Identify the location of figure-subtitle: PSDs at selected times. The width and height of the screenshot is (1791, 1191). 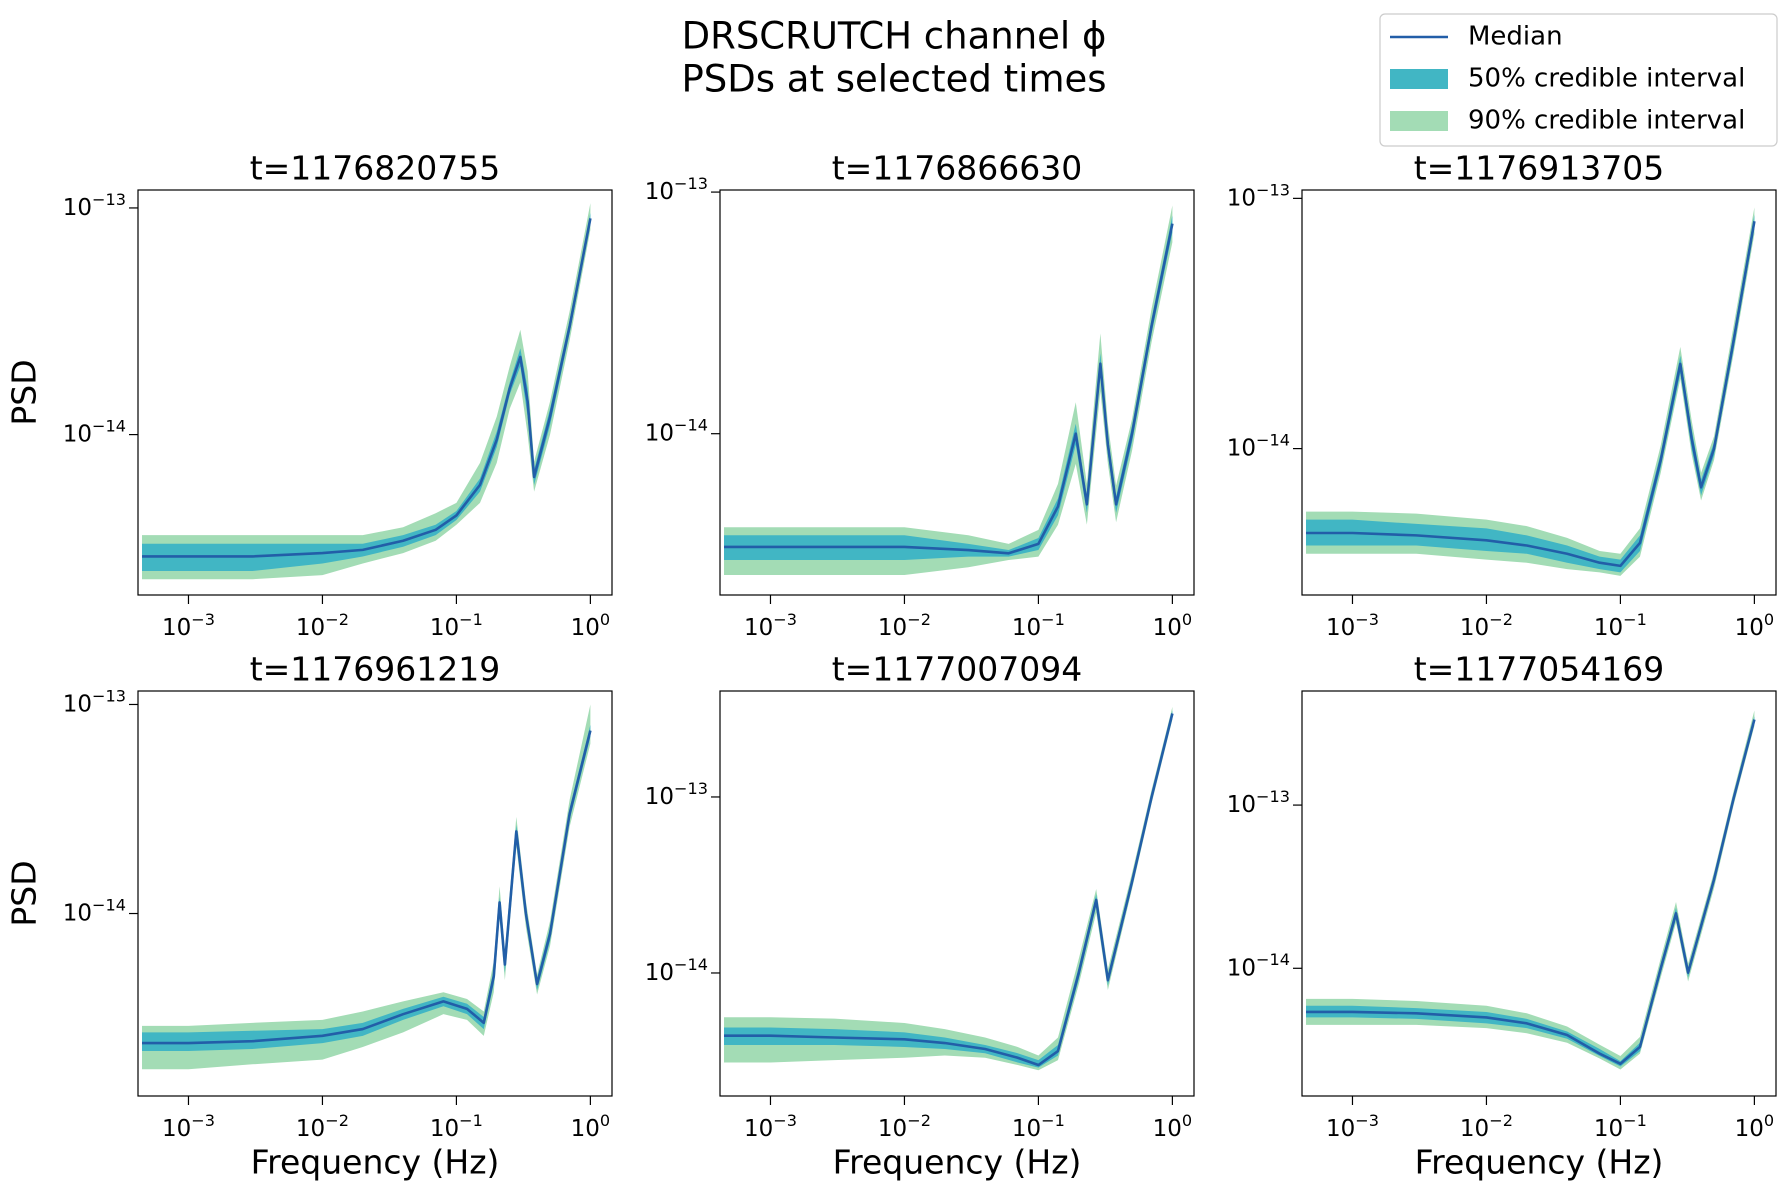
(893, 79).